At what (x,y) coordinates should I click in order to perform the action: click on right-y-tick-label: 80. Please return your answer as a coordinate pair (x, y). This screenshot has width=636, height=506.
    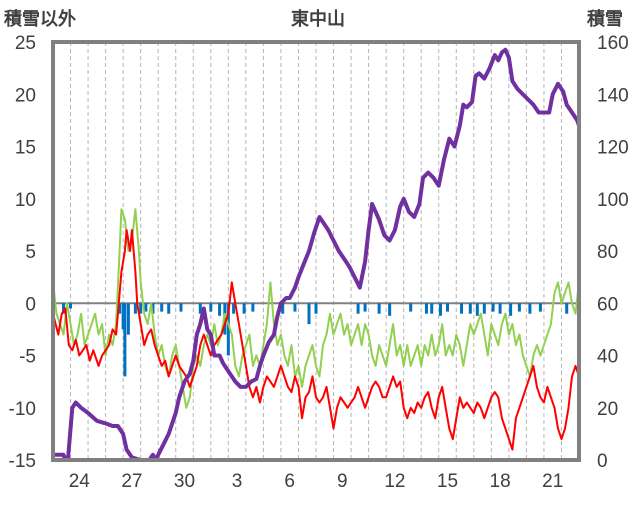
    Looking at the image, I should click on (607, 252).